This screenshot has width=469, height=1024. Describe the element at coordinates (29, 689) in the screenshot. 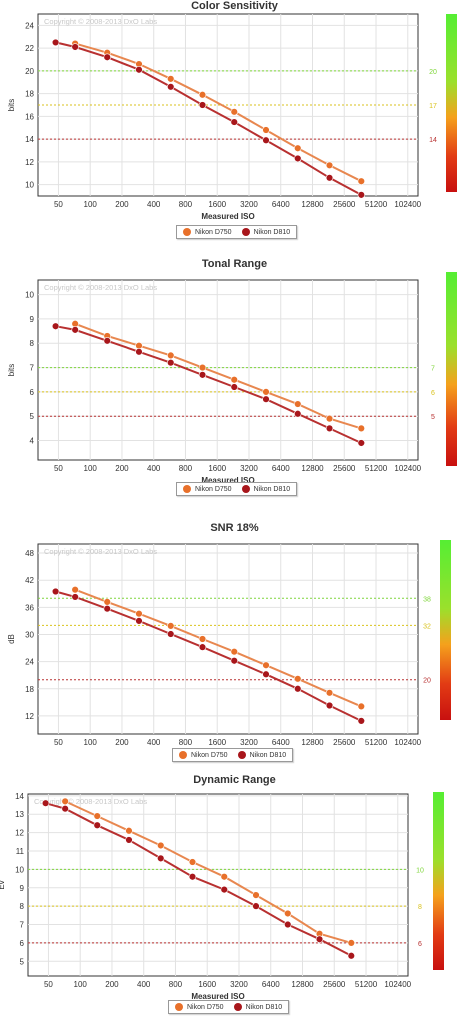

I see `y-tick-label: 18` at that location.